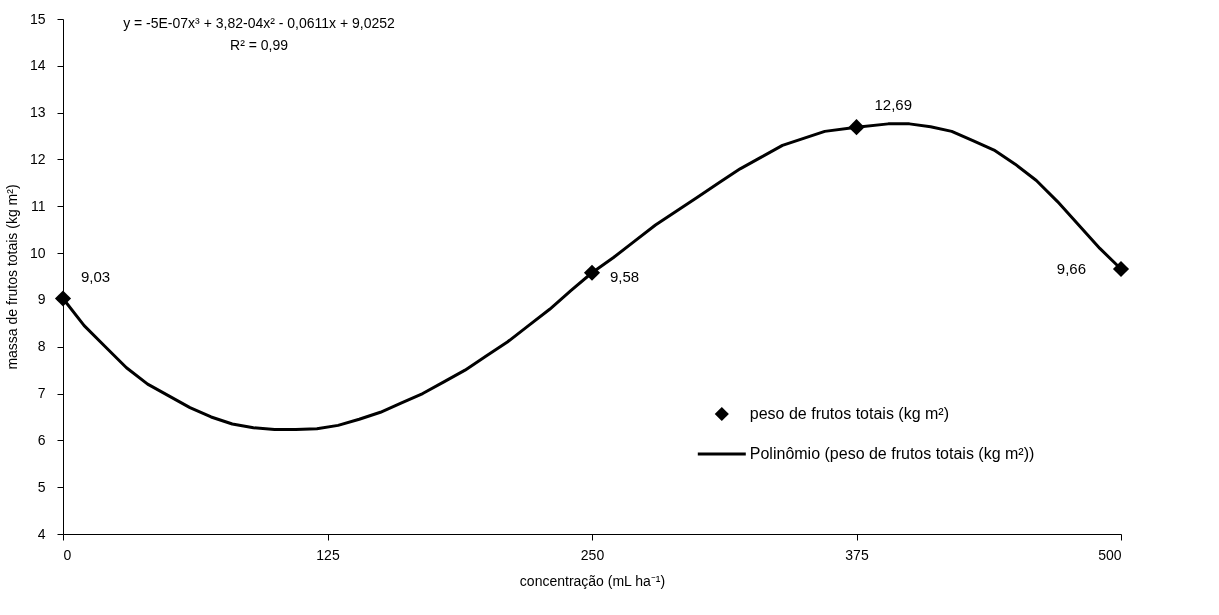 The width and height of the screenshot is (1219, 615). Describe the element at coordinates (259, 23) in the screenshot. I see `annotation: y = -5E-07x³ + 3,82-04x² - 0,0611x + 9,0252` at that location.